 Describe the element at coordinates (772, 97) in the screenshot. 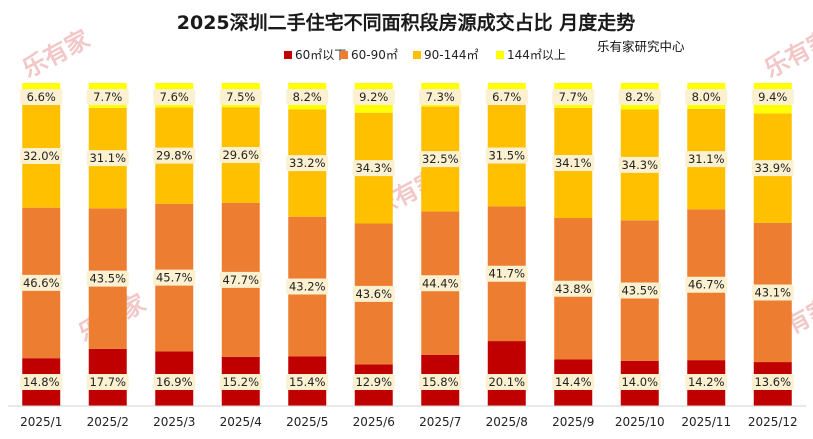

I see `data-label: 9.4%` at that location.